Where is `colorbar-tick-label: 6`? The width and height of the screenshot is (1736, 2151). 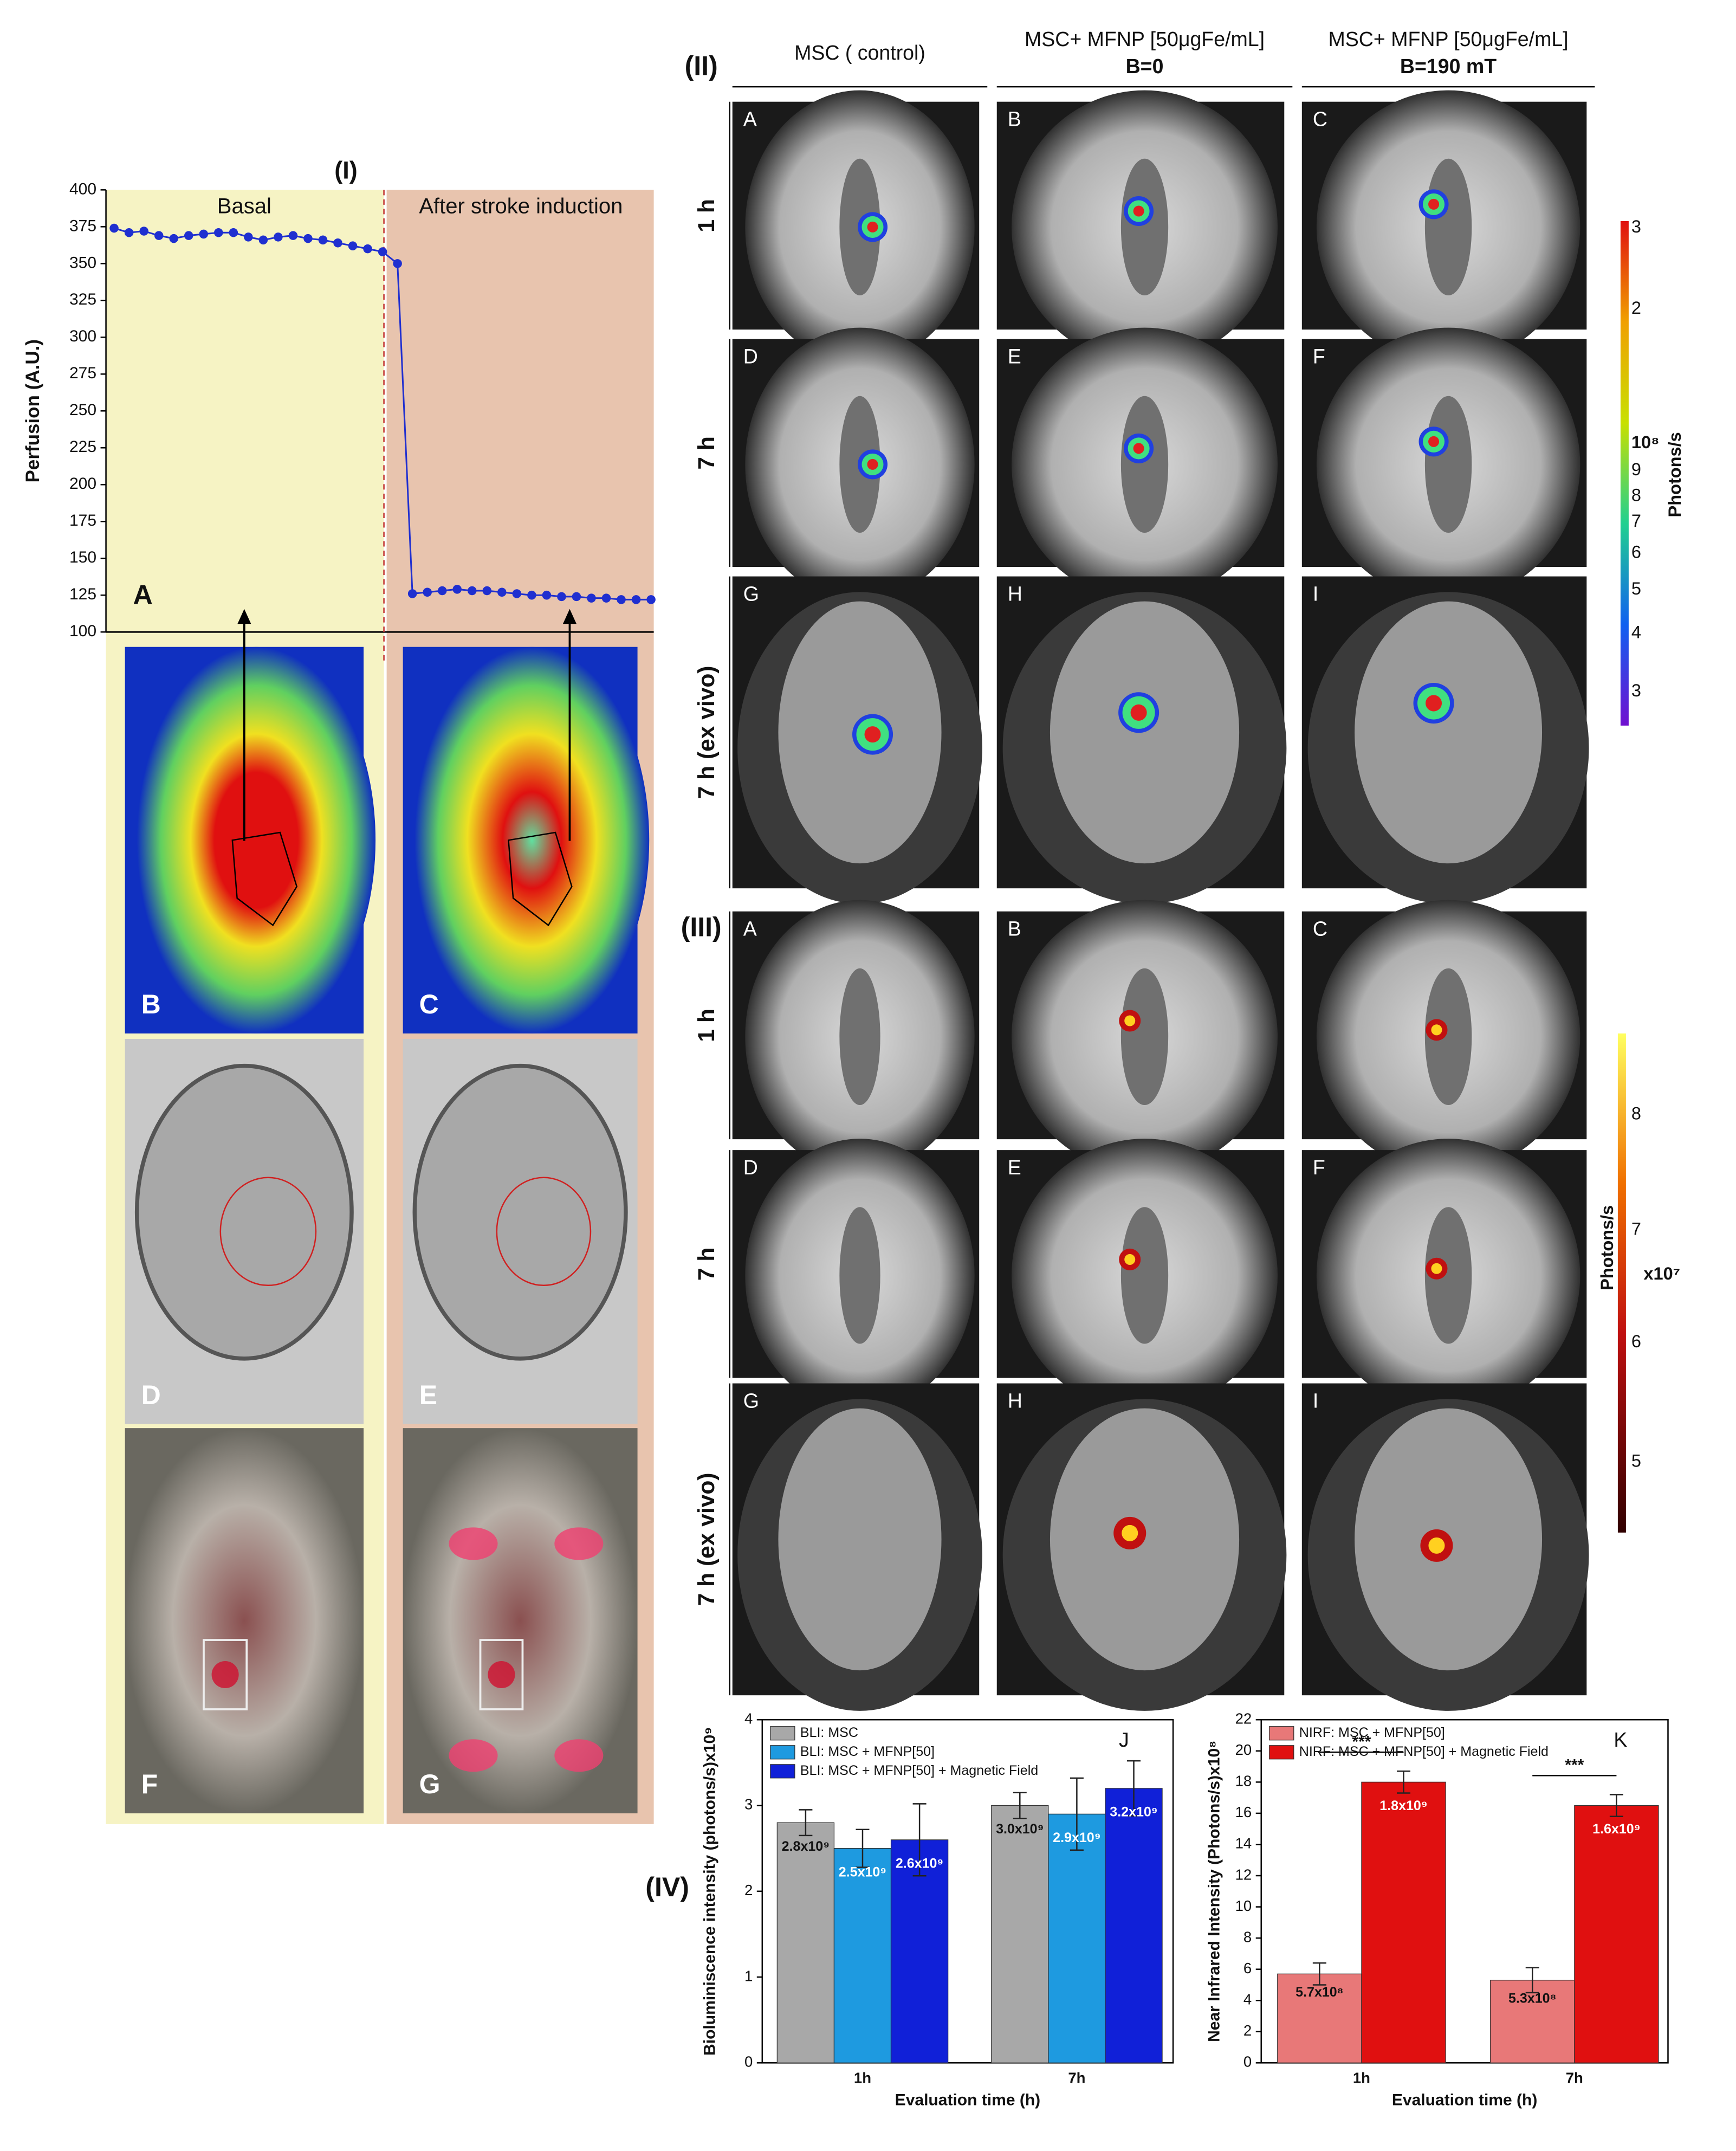
colorbar-tick-label: 6 is located at coordinates (1636, 1341).